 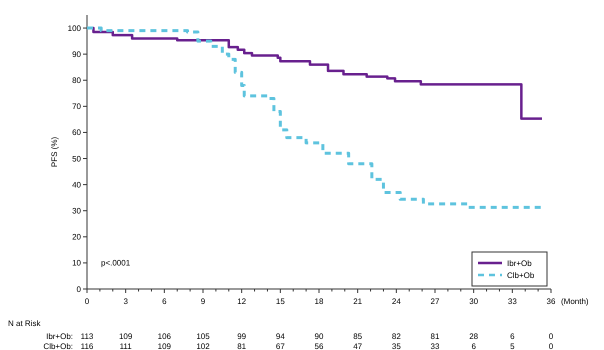 I want to click on y-axis-title: PFS (%), so click(x=54, y=152).